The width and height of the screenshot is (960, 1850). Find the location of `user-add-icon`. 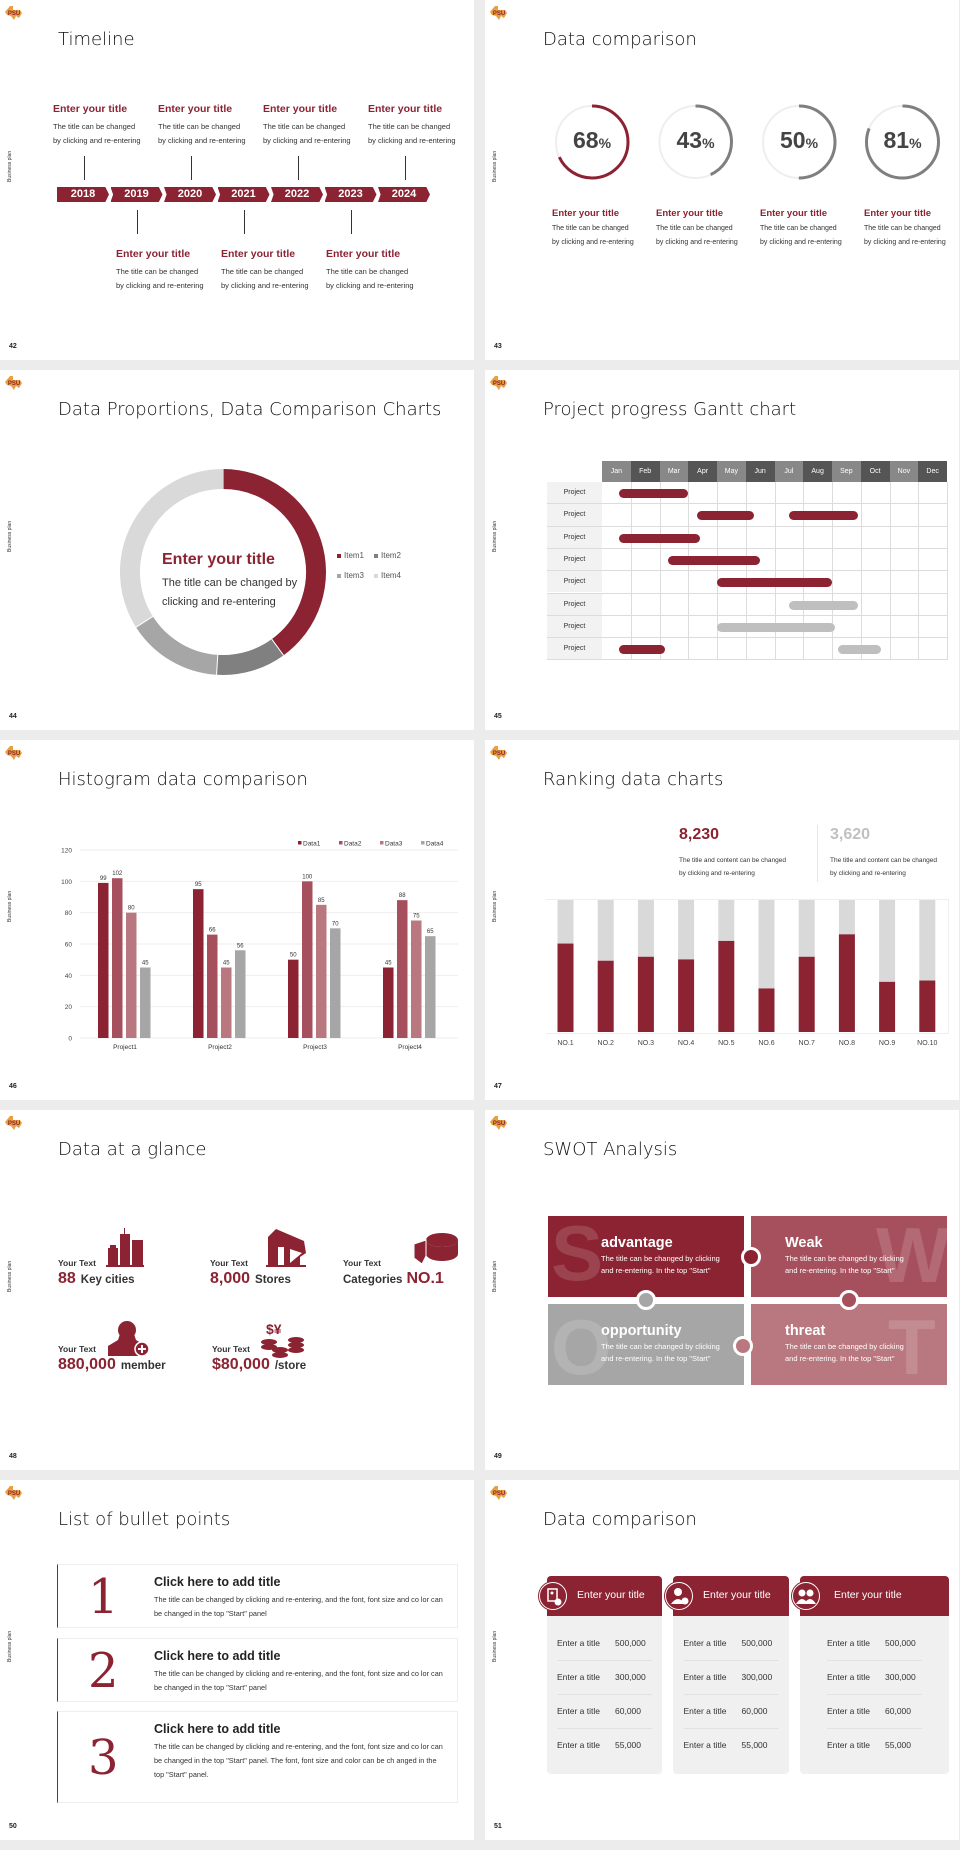

user-add-icon is located at coordinates (679, 1596).